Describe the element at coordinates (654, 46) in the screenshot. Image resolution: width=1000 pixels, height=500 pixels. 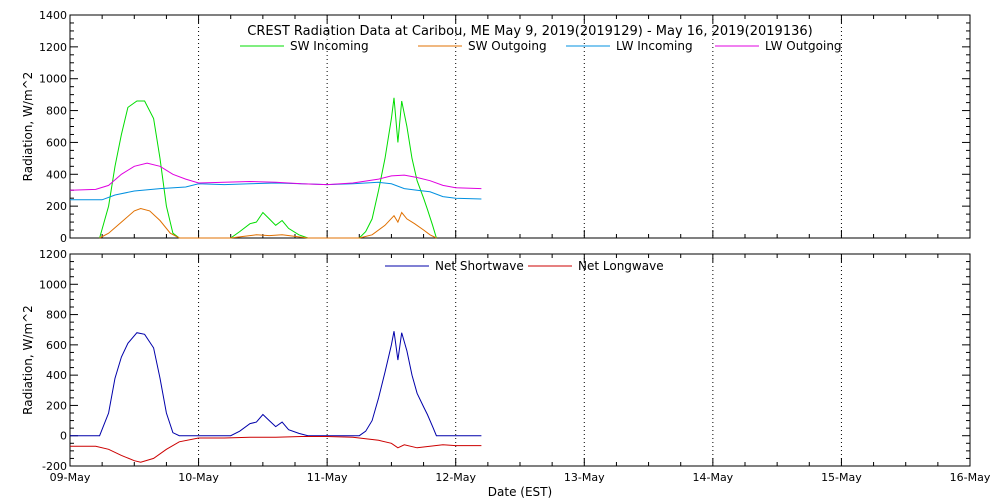
I see `legend-label: LW Incoming` at that location.